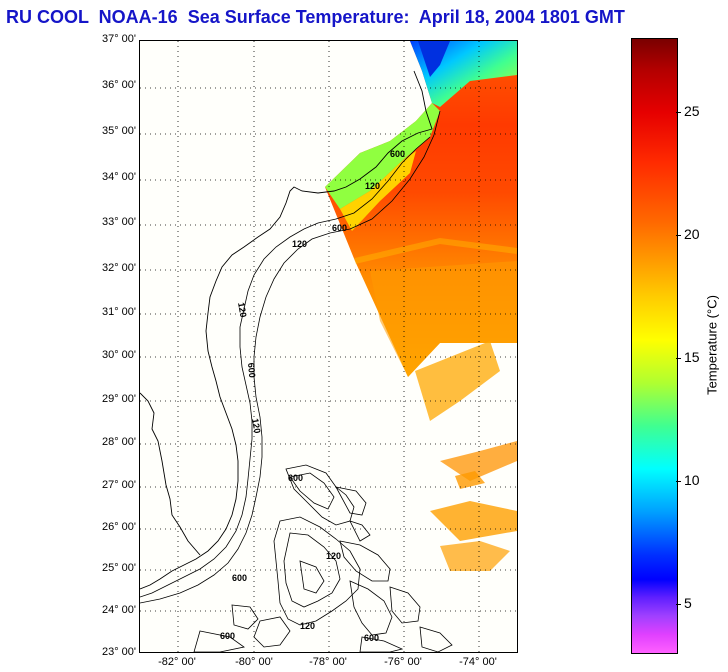 The width and height of the screenshot is (728, 672). Describe the element at coordinates (170, 474) in the screenshot. I see `gulf-coastline` at that location.